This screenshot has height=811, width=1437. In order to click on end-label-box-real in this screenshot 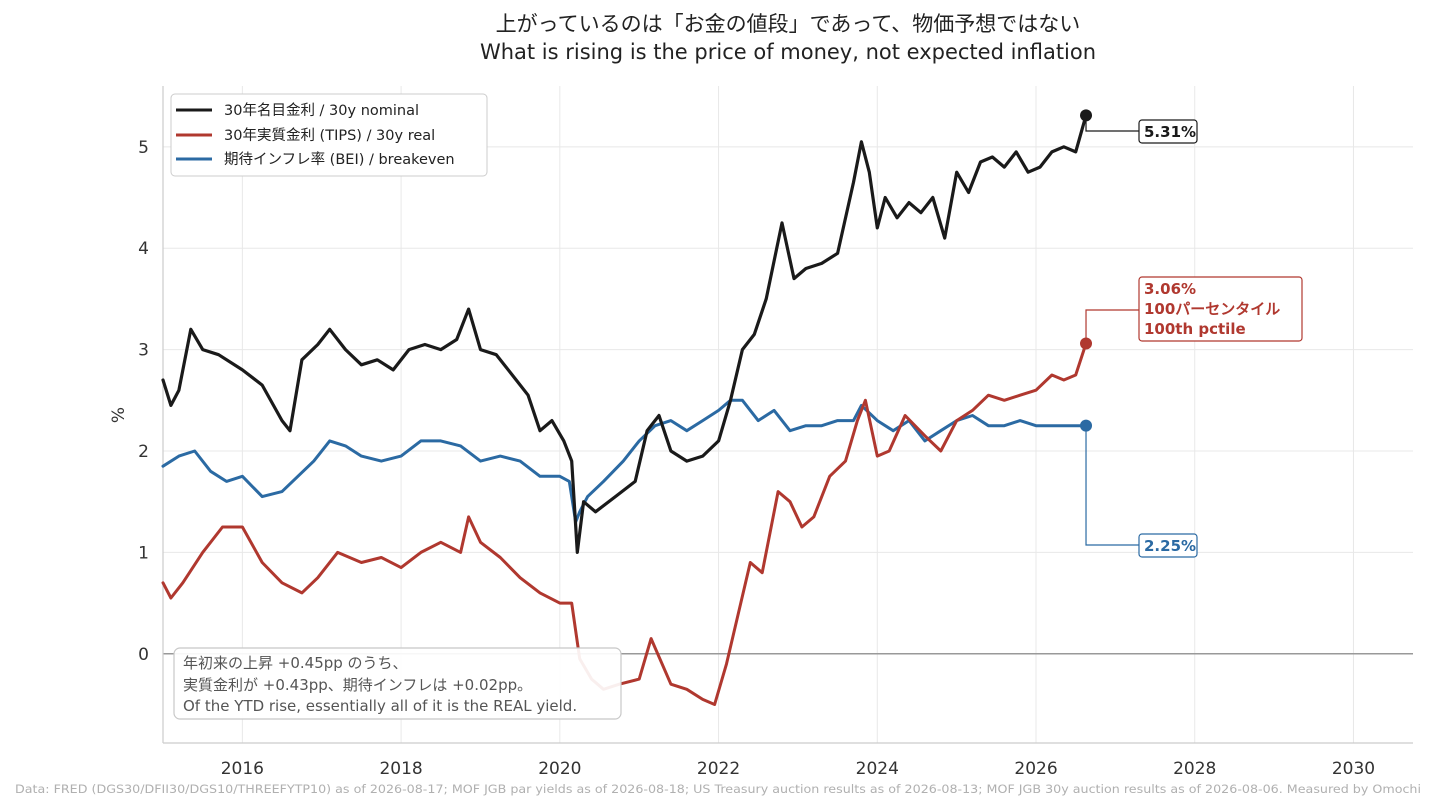, I will do `click(1220, 309)`.